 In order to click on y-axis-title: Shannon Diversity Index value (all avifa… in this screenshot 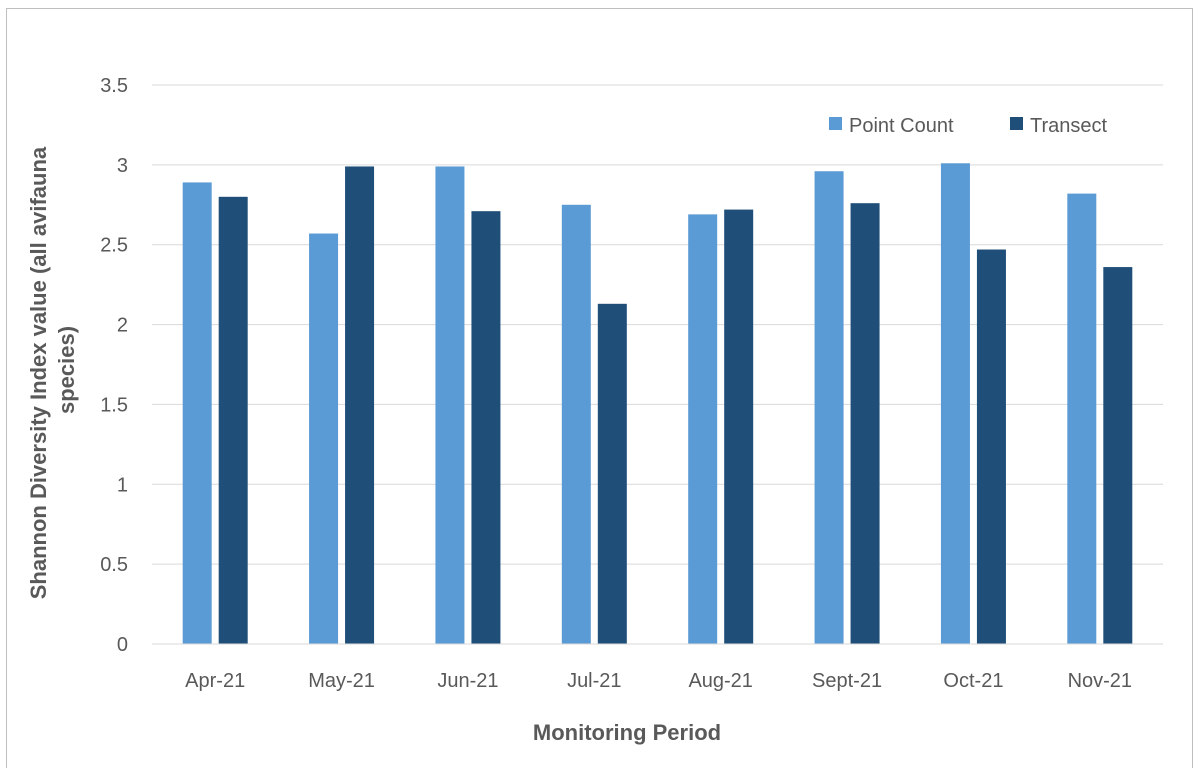, I will do `click(52, 370)`.